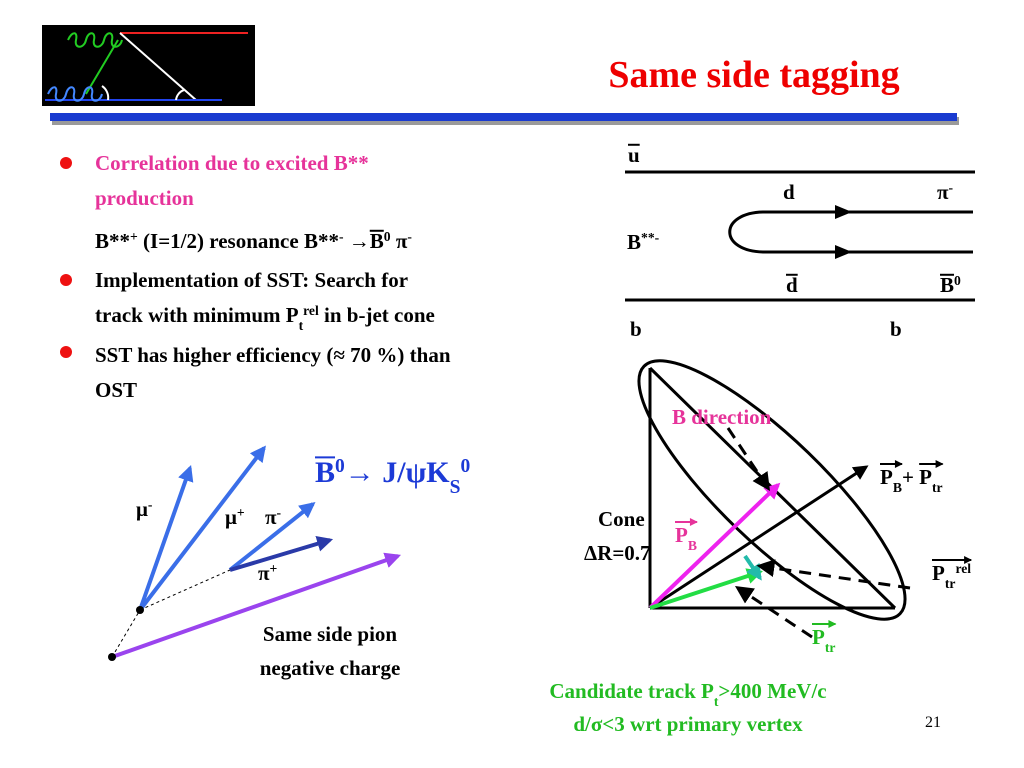 The height and width of the screenshot is (768, 1024). I want to click on cone-diagram, so click(774, 499).